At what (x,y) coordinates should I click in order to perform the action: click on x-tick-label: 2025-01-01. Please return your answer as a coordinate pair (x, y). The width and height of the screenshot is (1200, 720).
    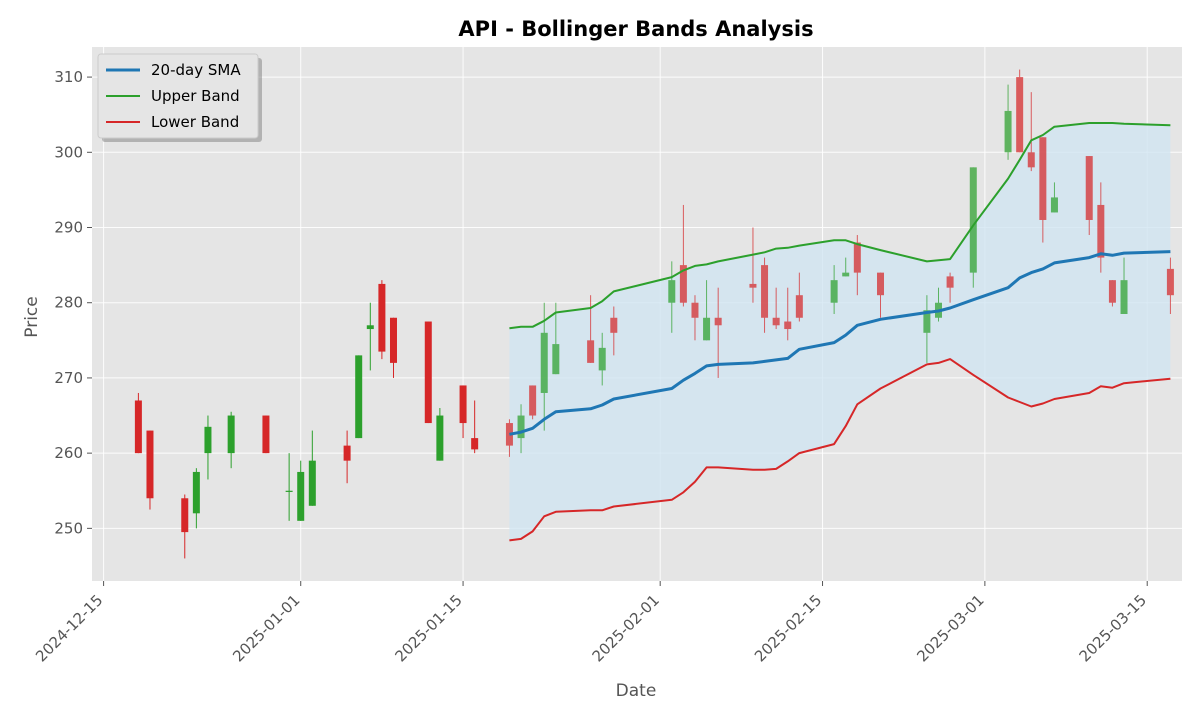
    Looking at the image, I should click on (266, 628).